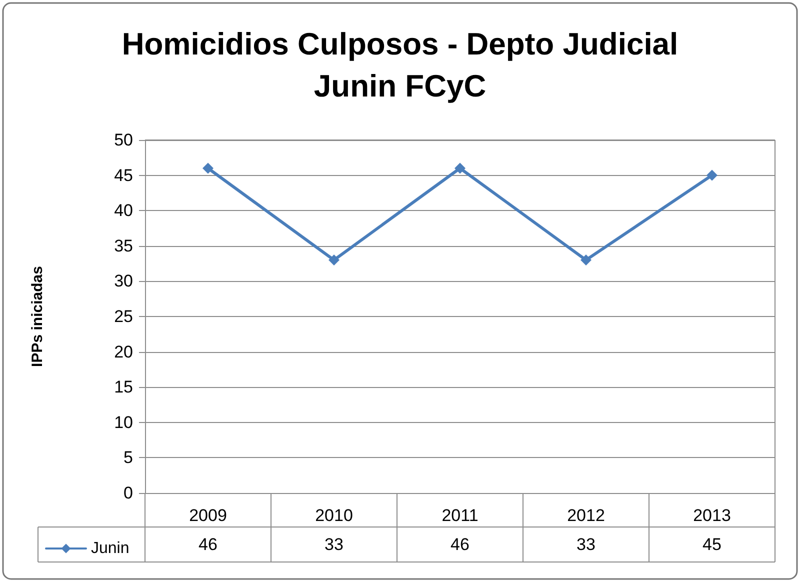  Describe the element at coordinates (128, 458) in the screenshot. I see `y-tick-label: 5` at that location.